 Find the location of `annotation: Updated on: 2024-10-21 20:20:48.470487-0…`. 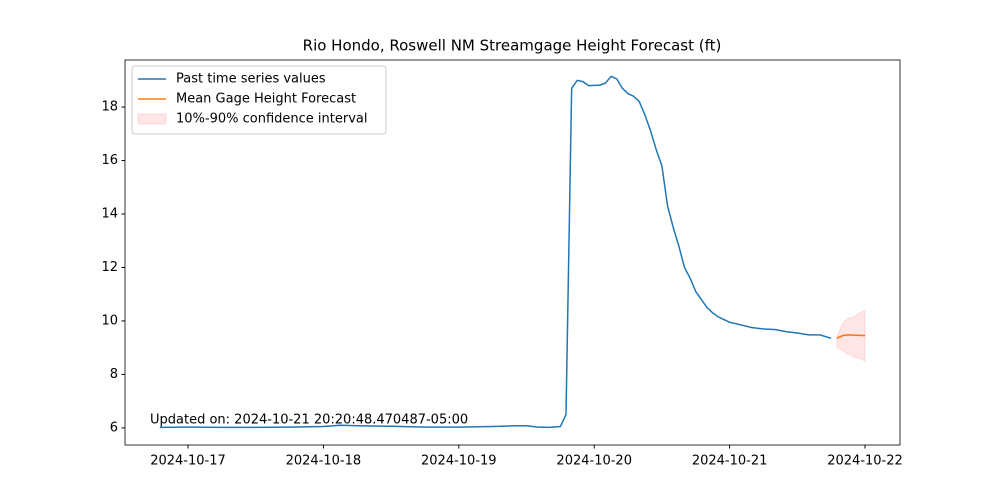

annotation: Updated on: 2024-10-21 20:20:48.470487-0… is located at coordinates (309, 420).